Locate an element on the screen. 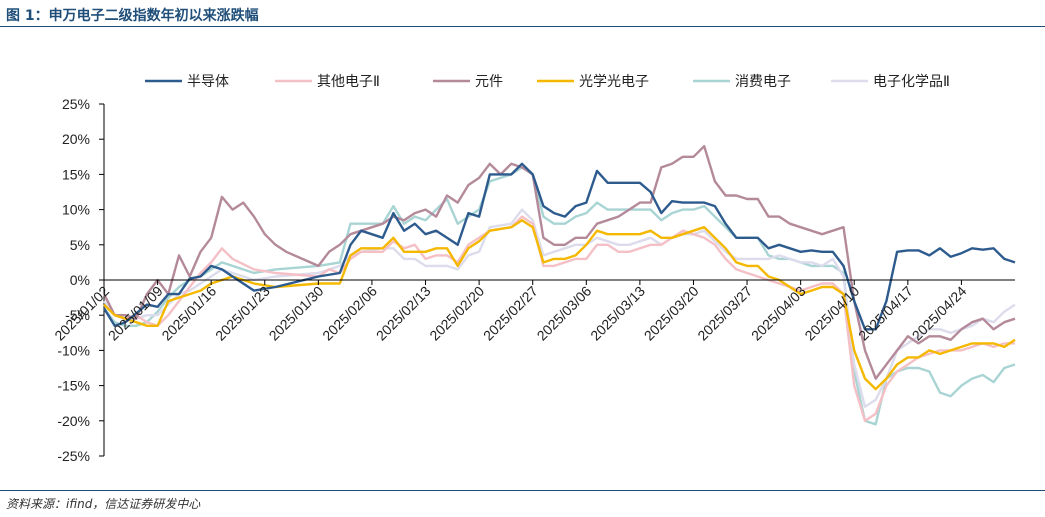 The width and height of the screenshot is (1045, 517). x-tick-label: 2025/01/30 is located at coordinates (296, 313).